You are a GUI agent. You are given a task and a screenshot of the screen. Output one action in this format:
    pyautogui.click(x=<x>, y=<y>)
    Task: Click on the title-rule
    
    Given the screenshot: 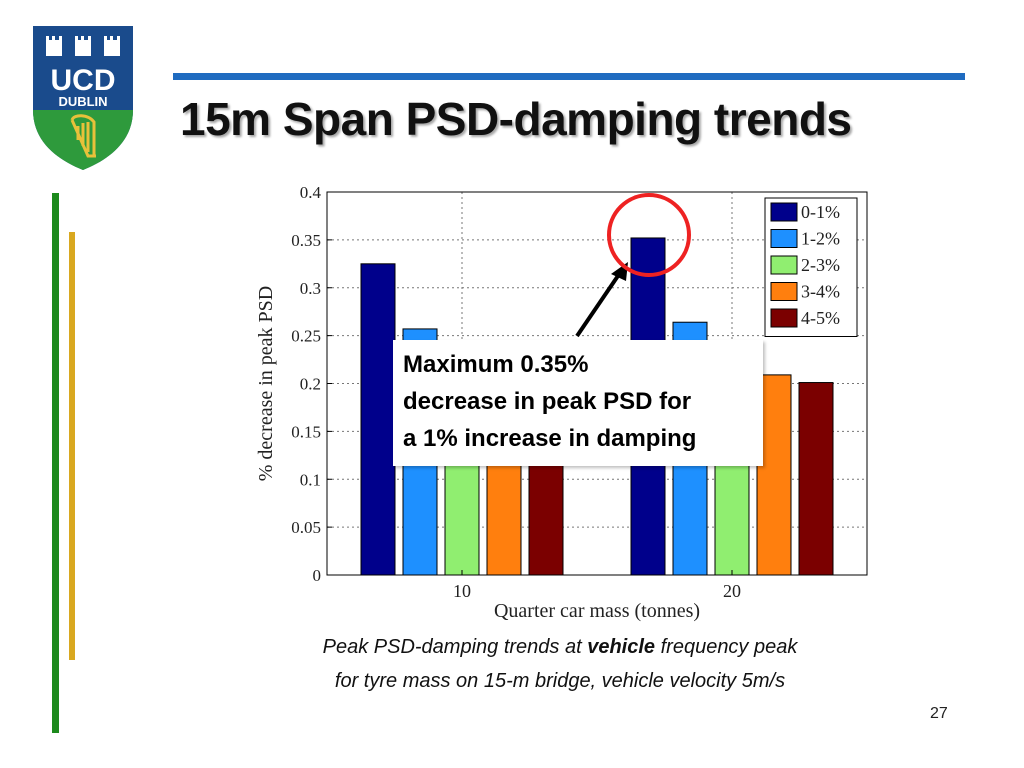 What is the action you would take?
    pyautogui.click(x=569, y=76)
    